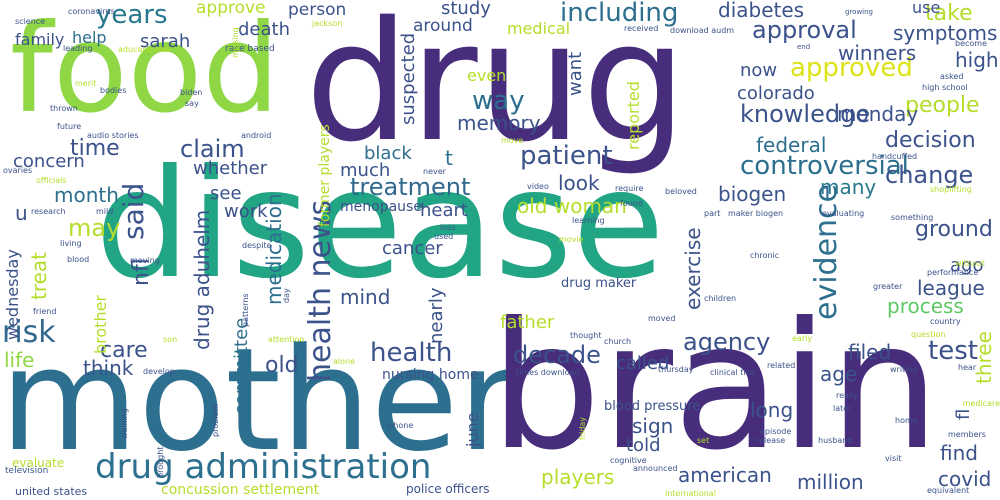 This screenshot has height=500, width=1000. Describe the element at coordinates (257, 245) in the screenshot. I see `cloud-word: despite` at that location.